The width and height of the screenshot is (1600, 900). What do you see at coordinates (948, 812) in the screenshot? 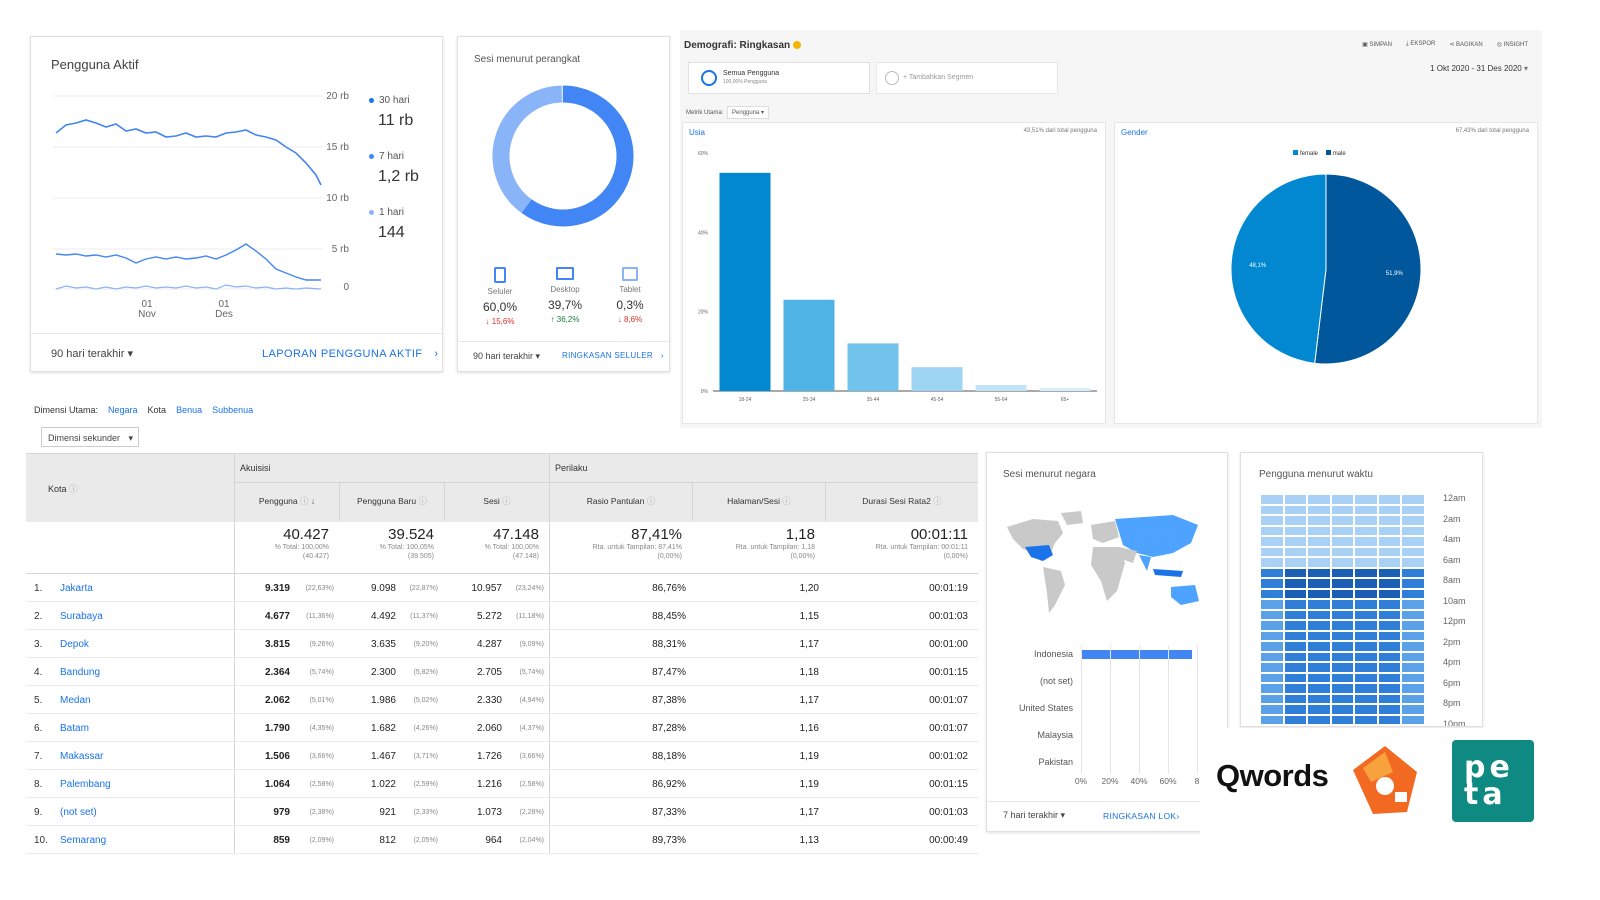
I see `duration-value: 00:01:03` at bounding box center [948, 812].